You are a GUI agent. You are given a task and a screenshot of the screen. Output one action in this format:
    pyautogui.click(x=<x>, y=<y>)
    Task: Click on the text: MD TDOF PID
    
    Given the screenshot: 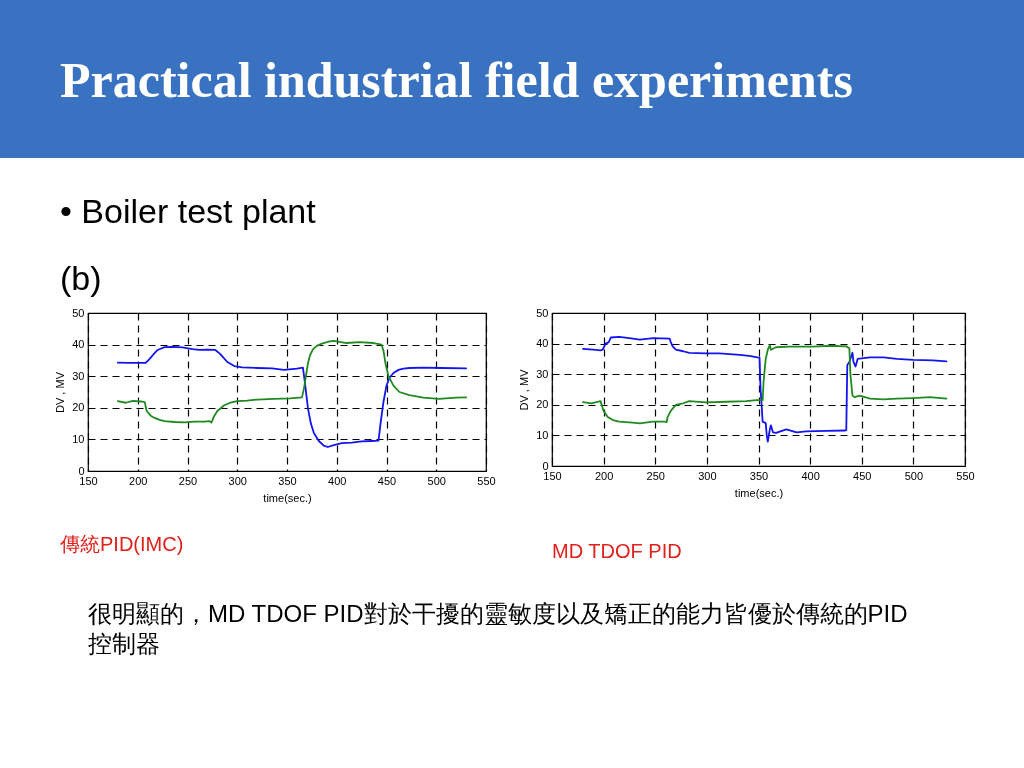 What is the action you would take?
    pyautogui.click(x=617, y=551)
    